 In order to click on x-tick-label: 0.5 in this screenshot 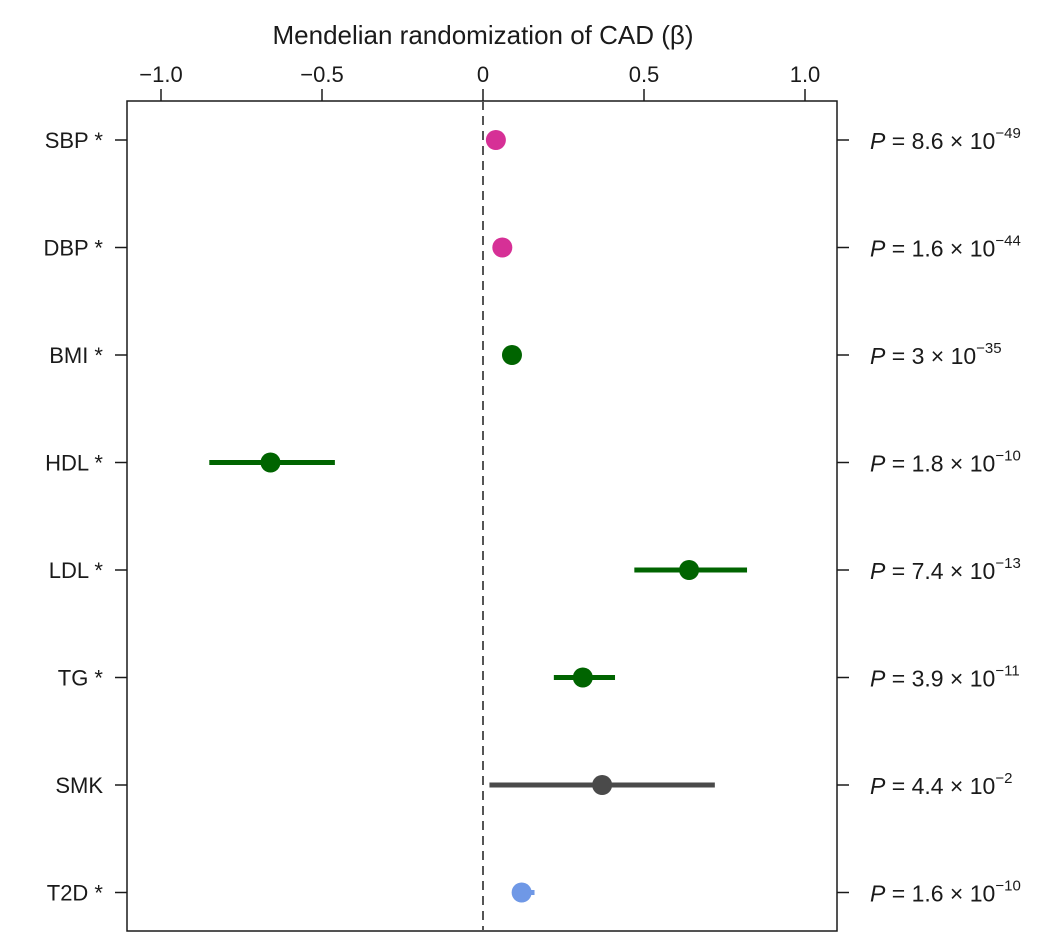, I will do `click(644, 74)`.